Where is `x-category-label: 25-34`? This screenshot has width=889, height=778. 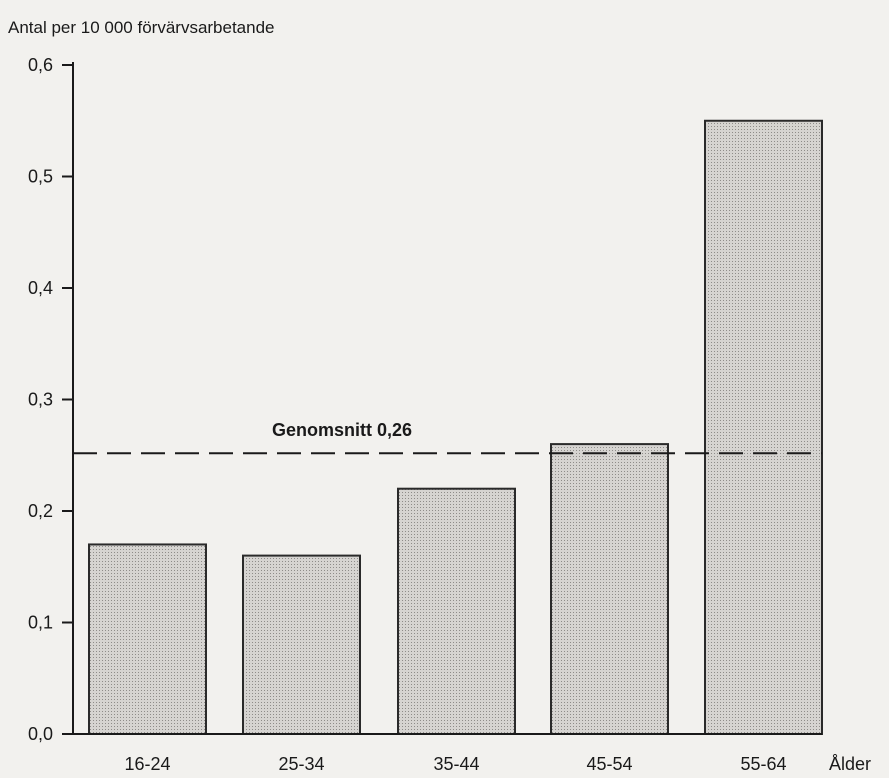
x-category-label: 25-34 is located at coordinates (301, 764).